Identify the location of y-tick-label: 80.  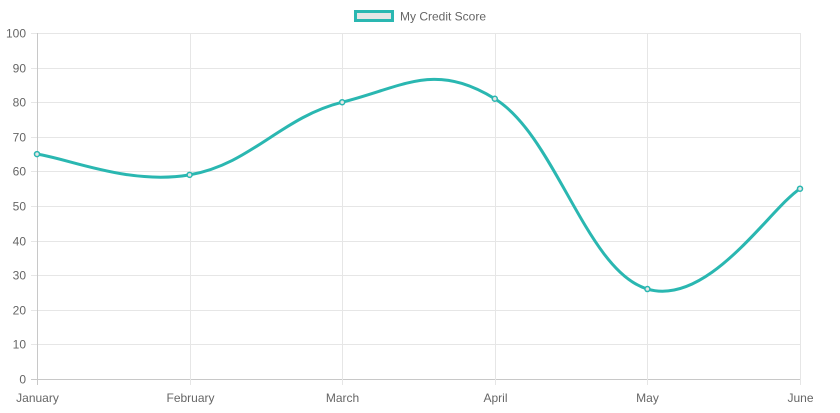
(20, 103).